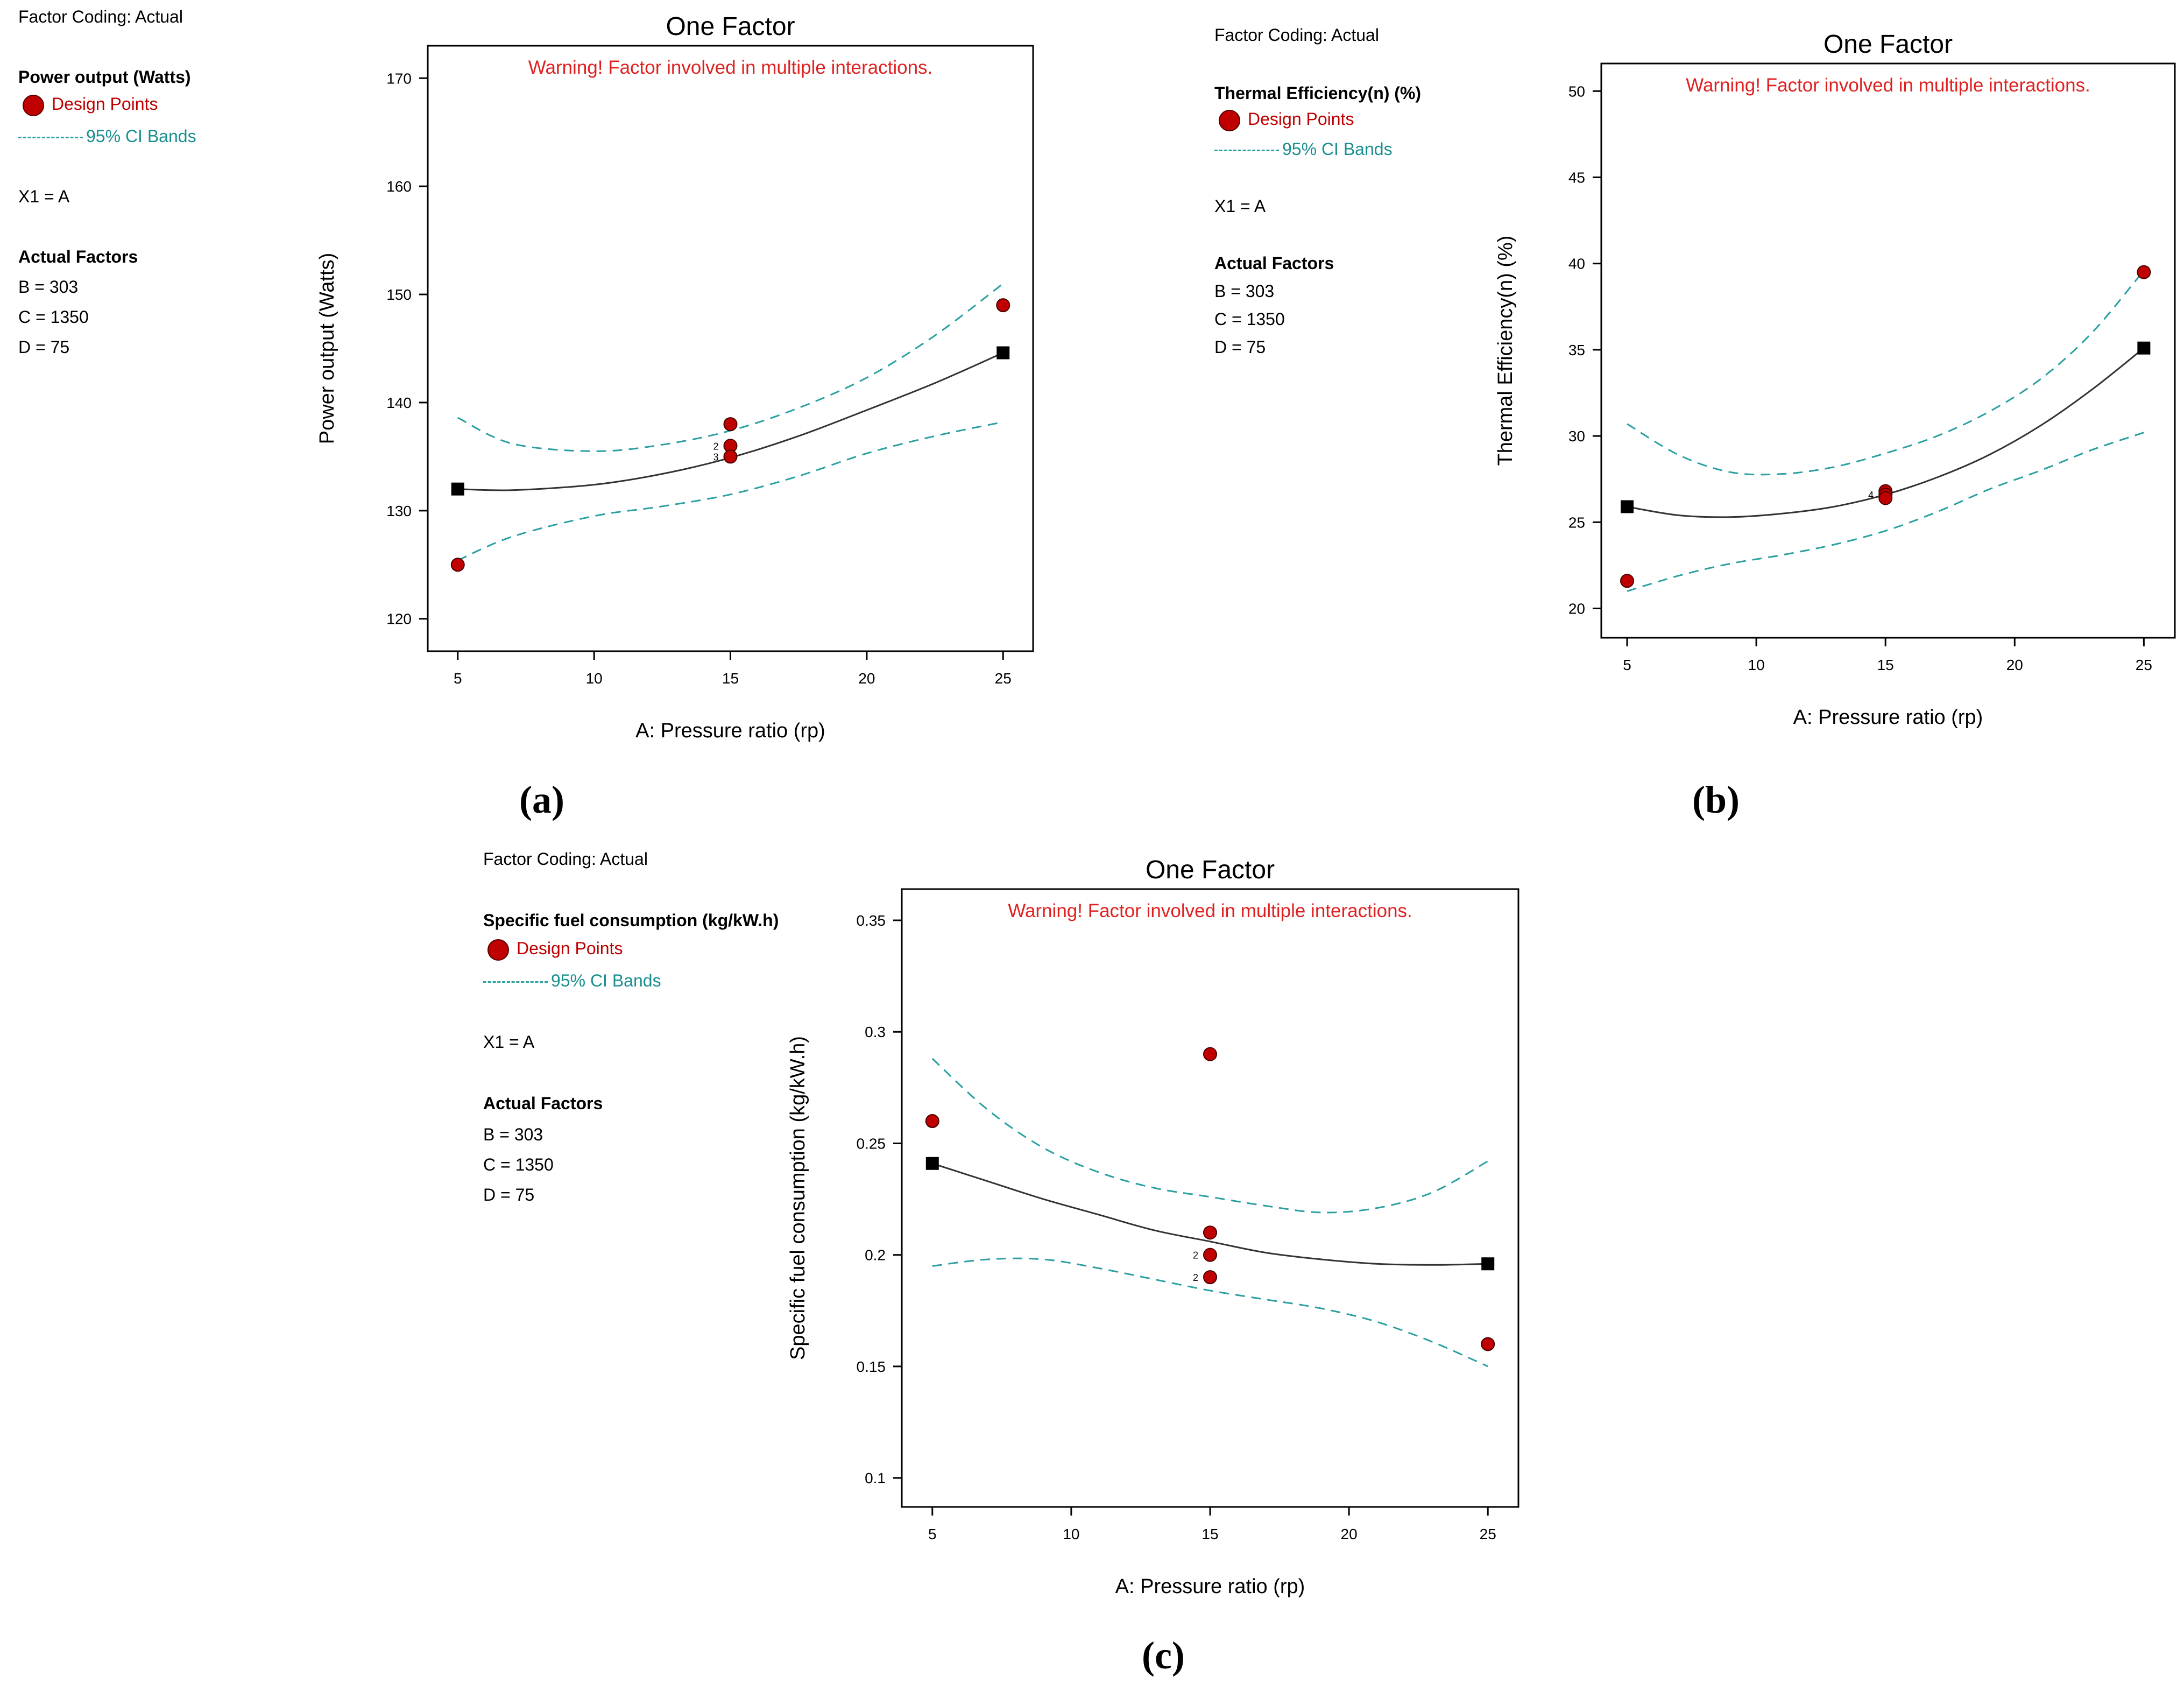  What do you see at coordinates (872, 920) in the screenshot?
I see `y-tick-label: 0.35` at bounding box center [872, 920].